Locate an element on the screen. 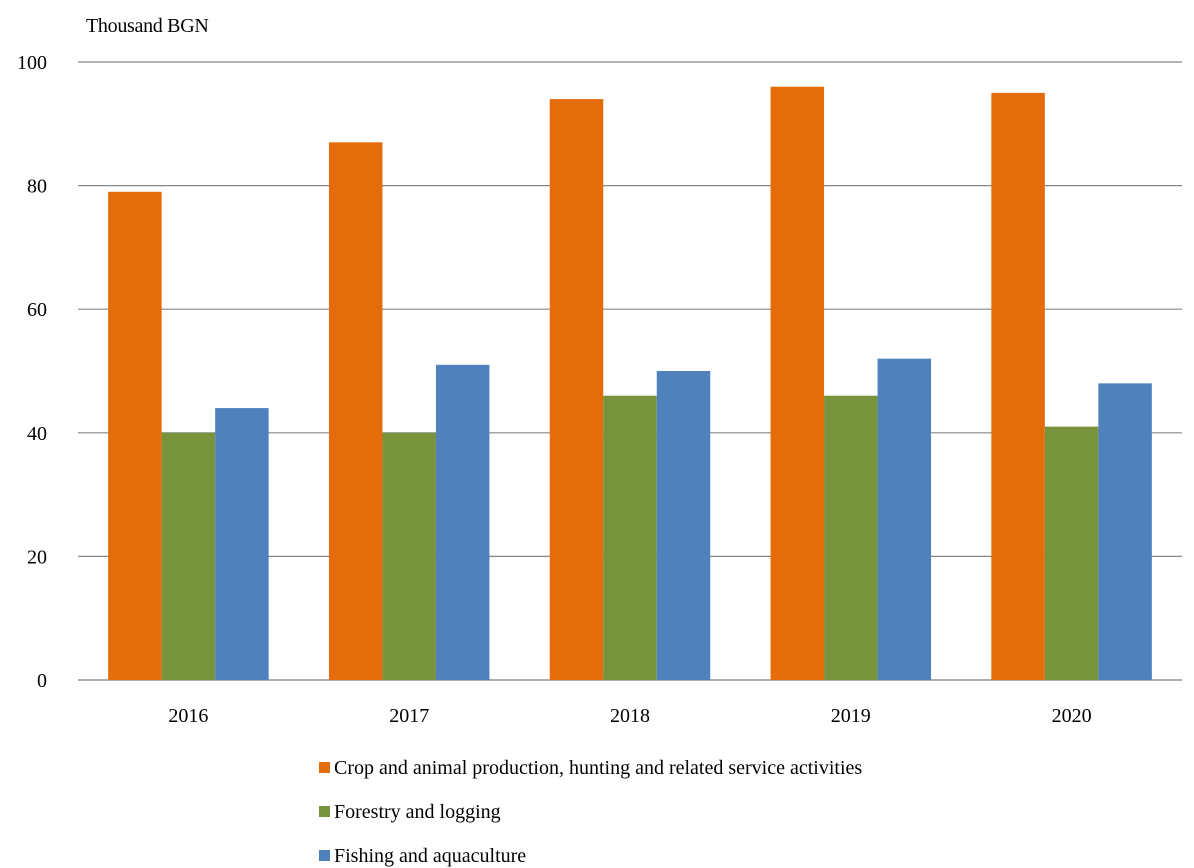 The width and height of the screenshot is (1194, 868). legend-swatch-crop is located at coordinates (324, 767).